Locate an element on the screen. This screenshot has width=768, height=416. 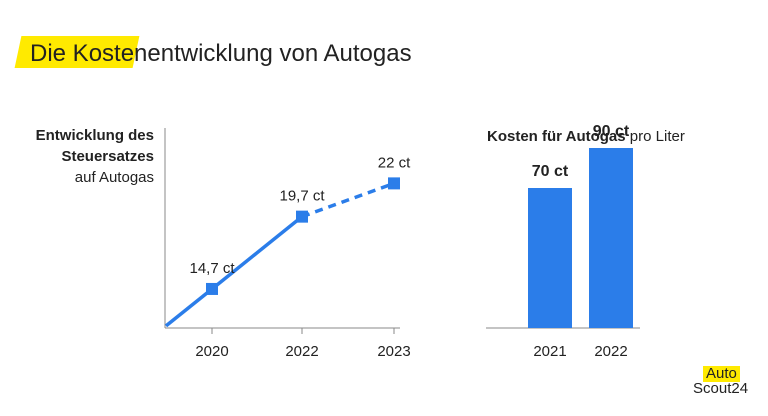
bar-chart-title-bold: Kosten für Autogas is located at coordinates (556, 136).